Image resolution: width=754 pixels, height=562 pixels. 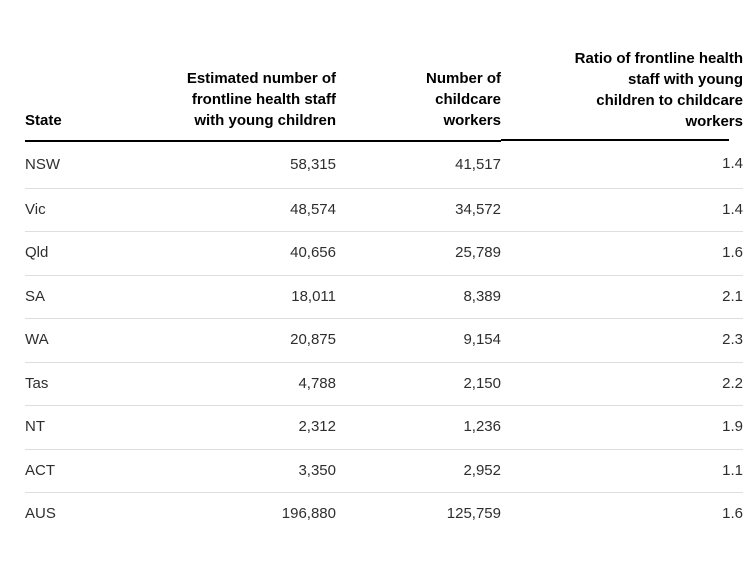 I want to click on ratio-cell: 2.2, so click(x=622, y=384).